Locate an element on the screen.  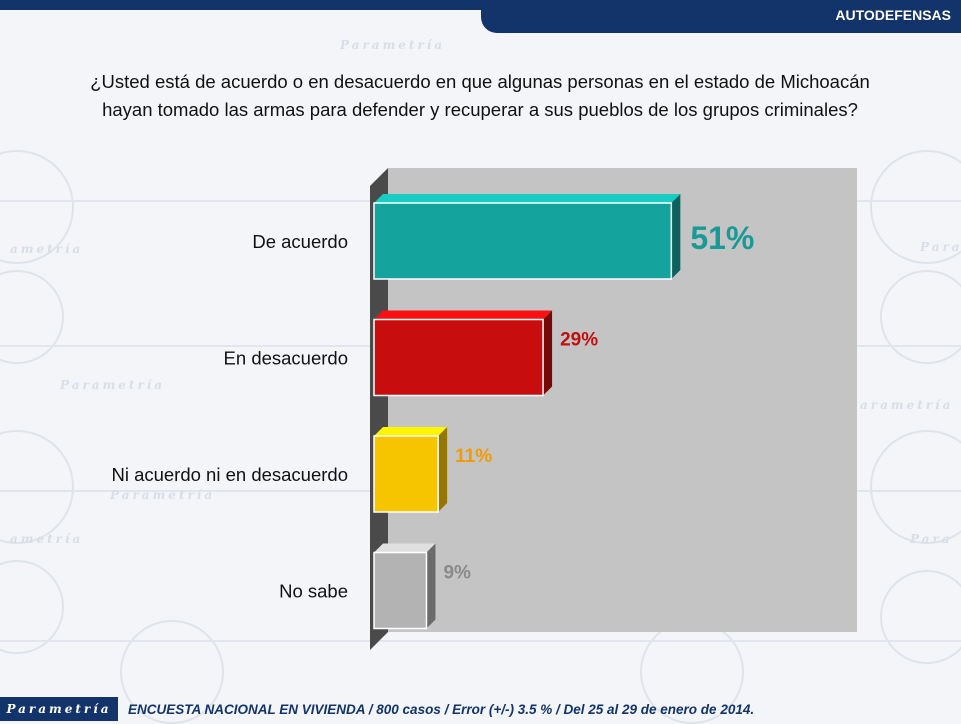
value-label: 11% is located at coordinates (473, 456).